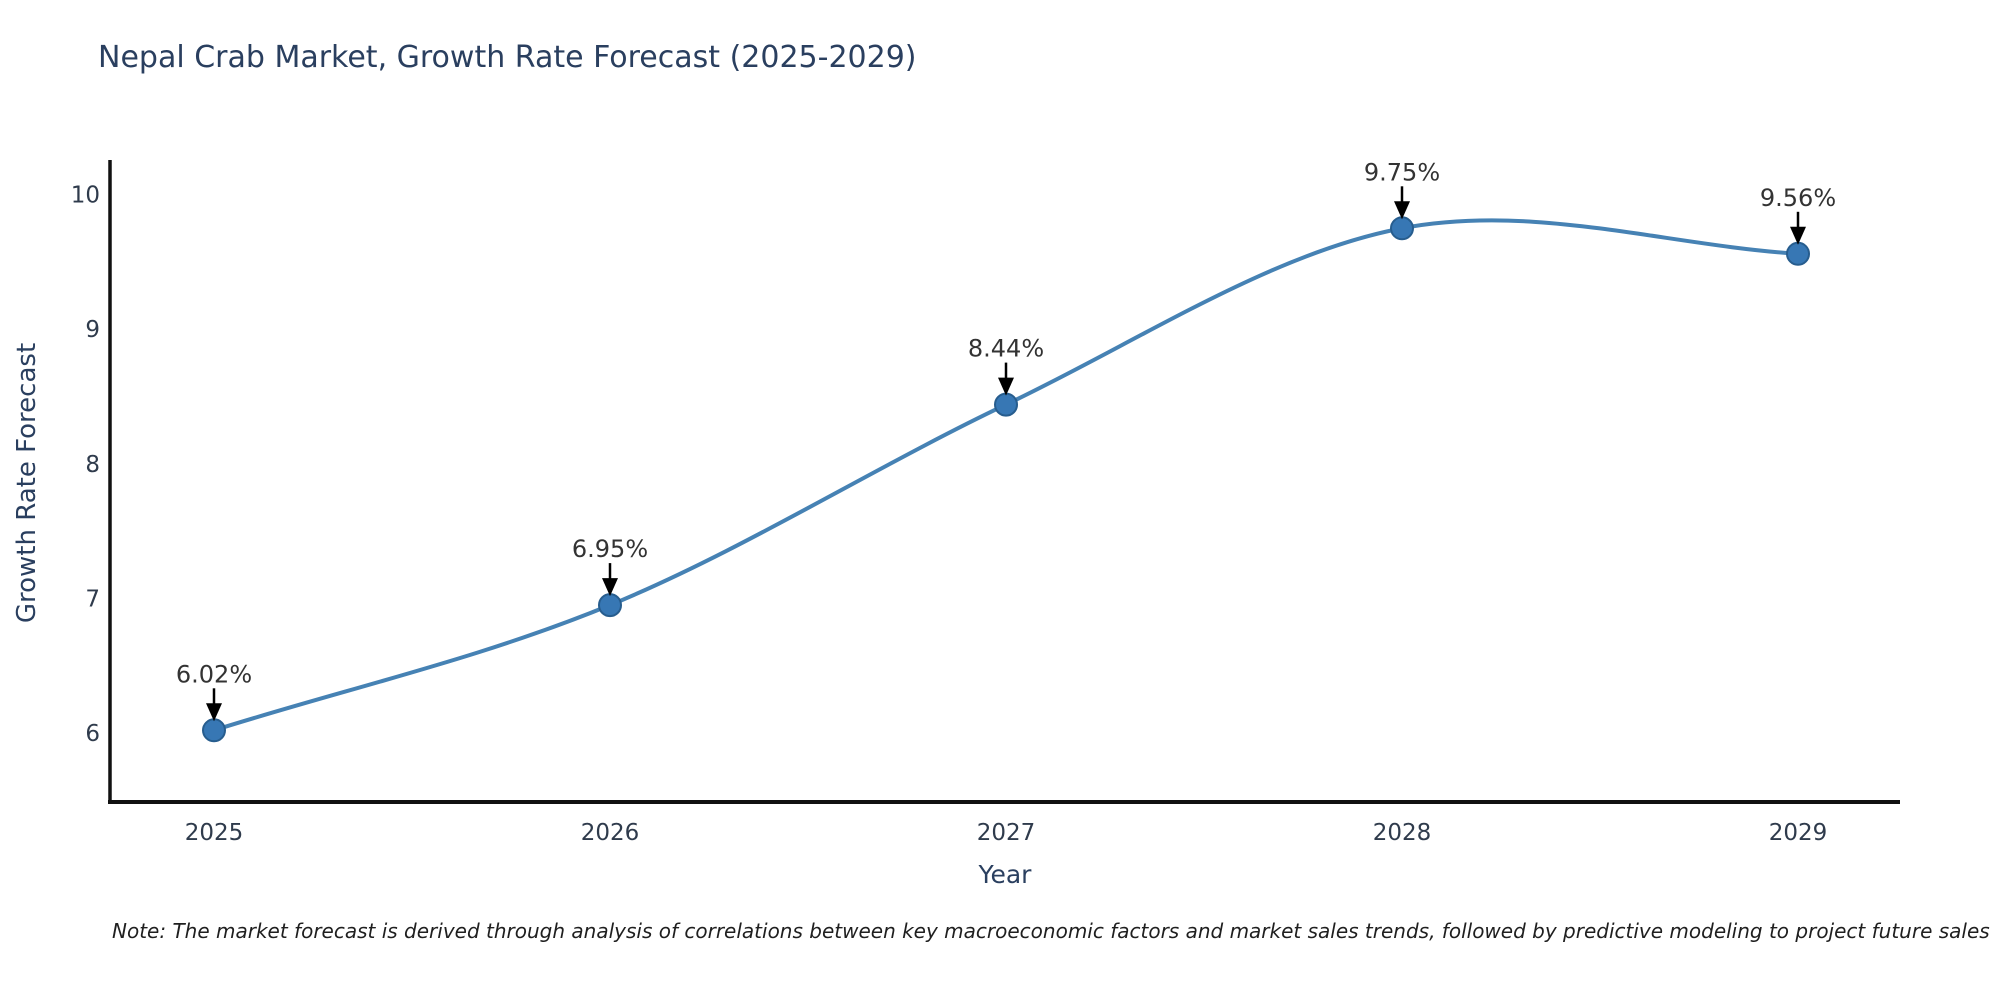 The height and width of the screenshot is (1000, 2000). I want to click on y-tick-label-7: 7, so click(92, 599).